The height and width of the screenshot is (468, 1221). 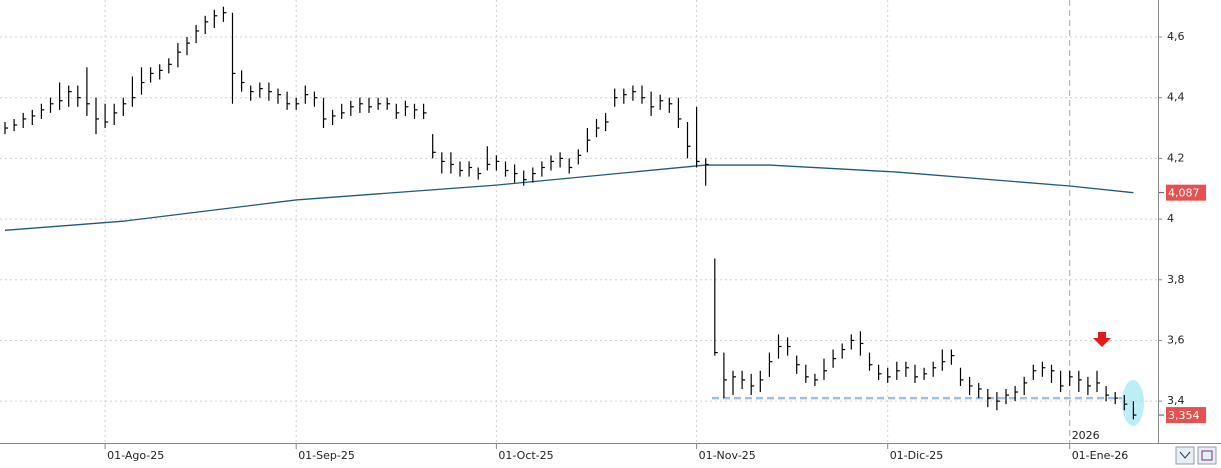 I want to click on x-tick-label: 01-Sep-25, so click(x=326, y=455).